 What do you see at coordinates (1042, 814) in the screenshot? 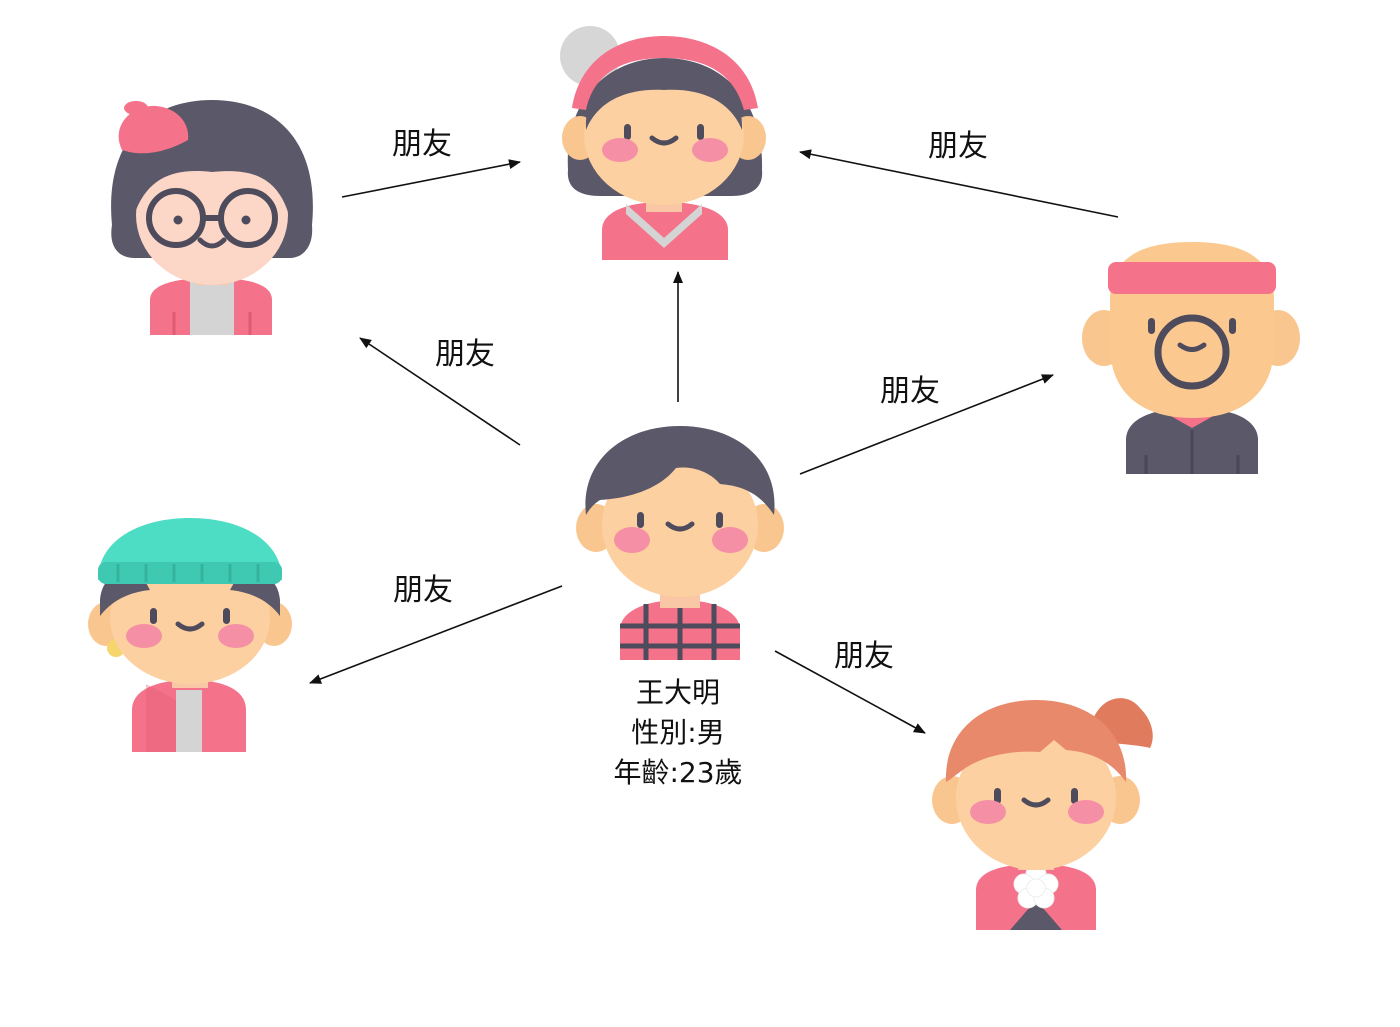
I see `avatar-girl-ponytail` at bounding box center [1042, 814].